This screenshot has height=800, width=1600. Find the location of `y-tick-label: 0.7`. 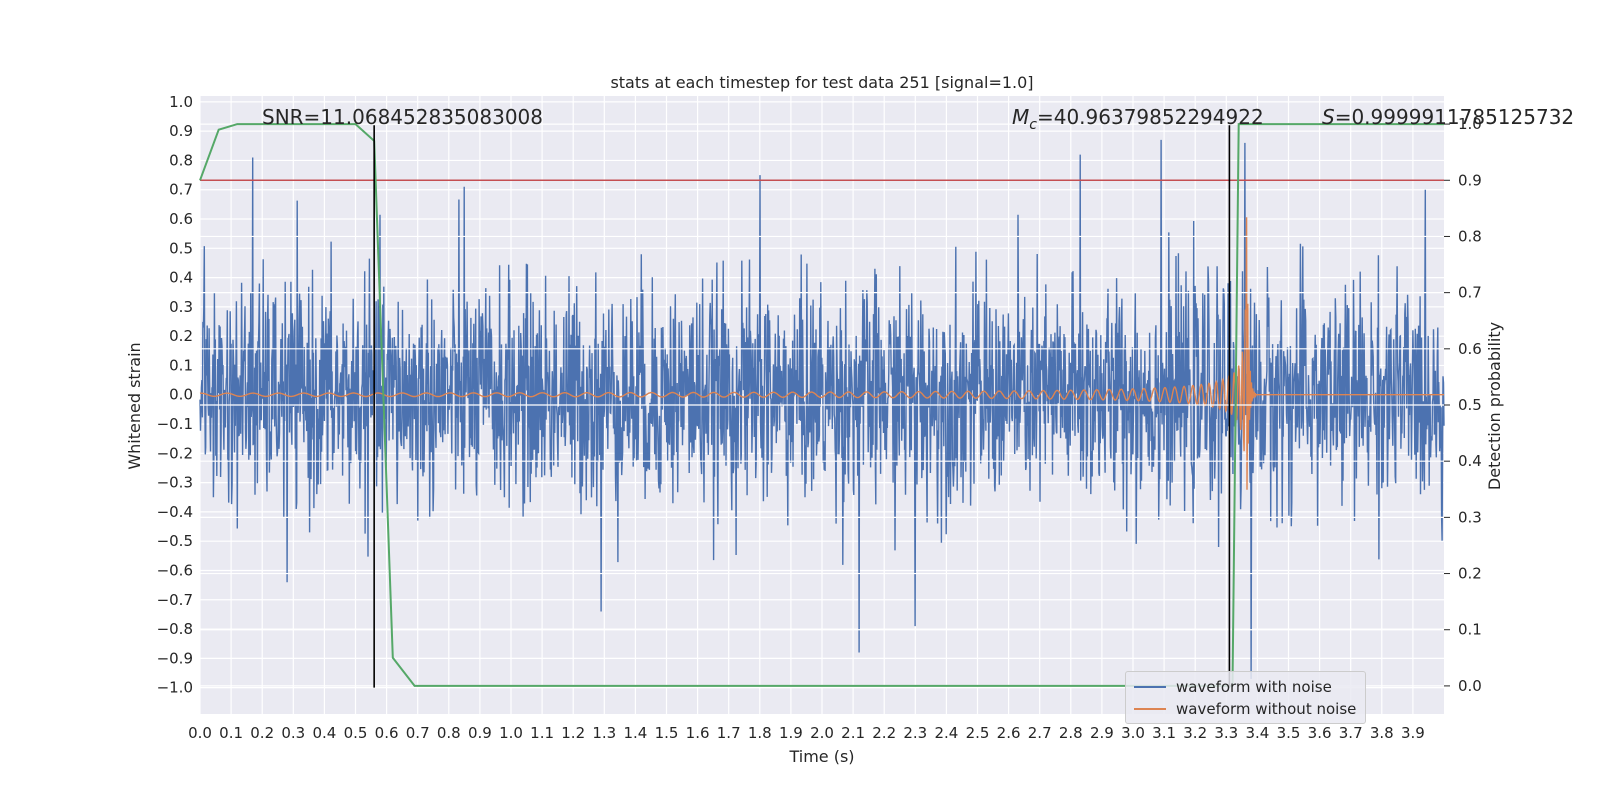

y-tick-label: 0.7 is located at coordinates (181, 190).